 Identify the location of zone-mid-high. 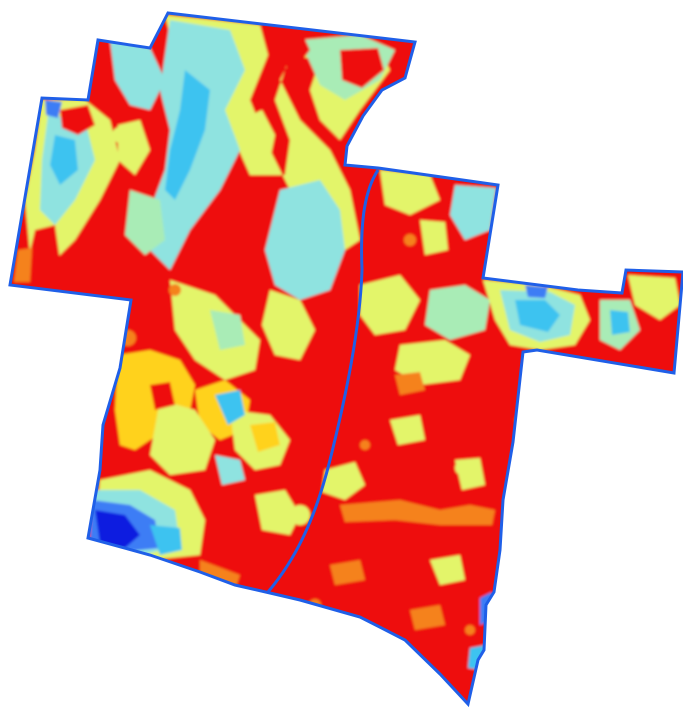
(265, 437).